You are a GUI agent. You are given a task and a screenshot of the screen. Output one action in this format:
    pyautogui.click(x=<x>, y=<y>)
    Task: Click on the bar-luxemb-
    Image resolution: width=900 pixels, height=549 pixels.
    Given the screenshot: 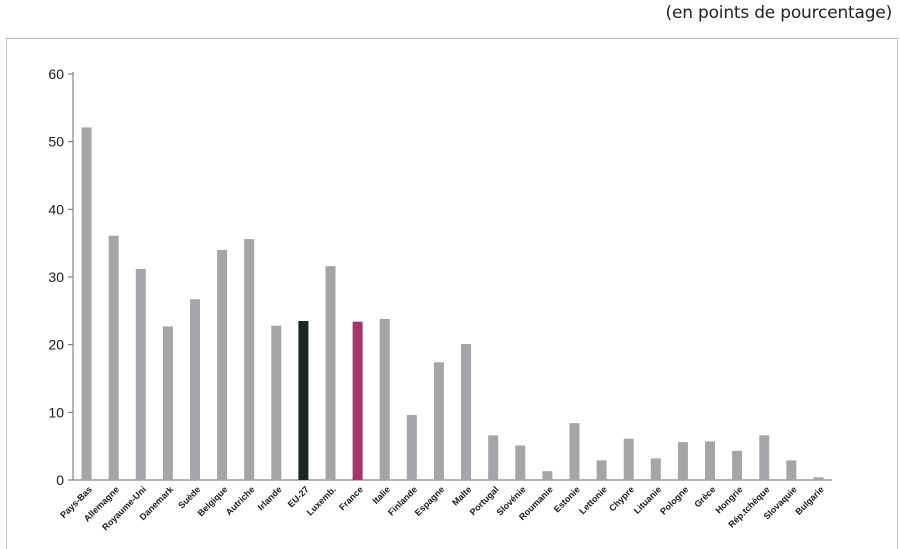 What is the action you would take?
    pyautogui.click(x=330, y=373)
    